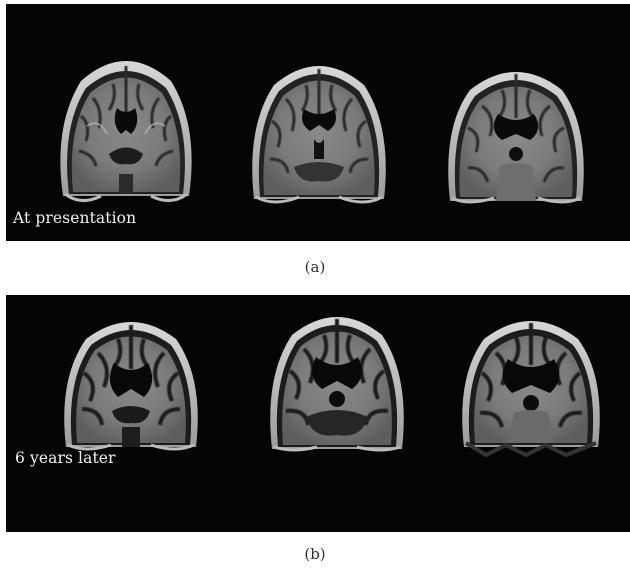 The image size is (630, 569). What do you see at coordinates (315, 554) in the screenshot?
I see `panel-b-caption: (b)` at bounding box center [315, 554].